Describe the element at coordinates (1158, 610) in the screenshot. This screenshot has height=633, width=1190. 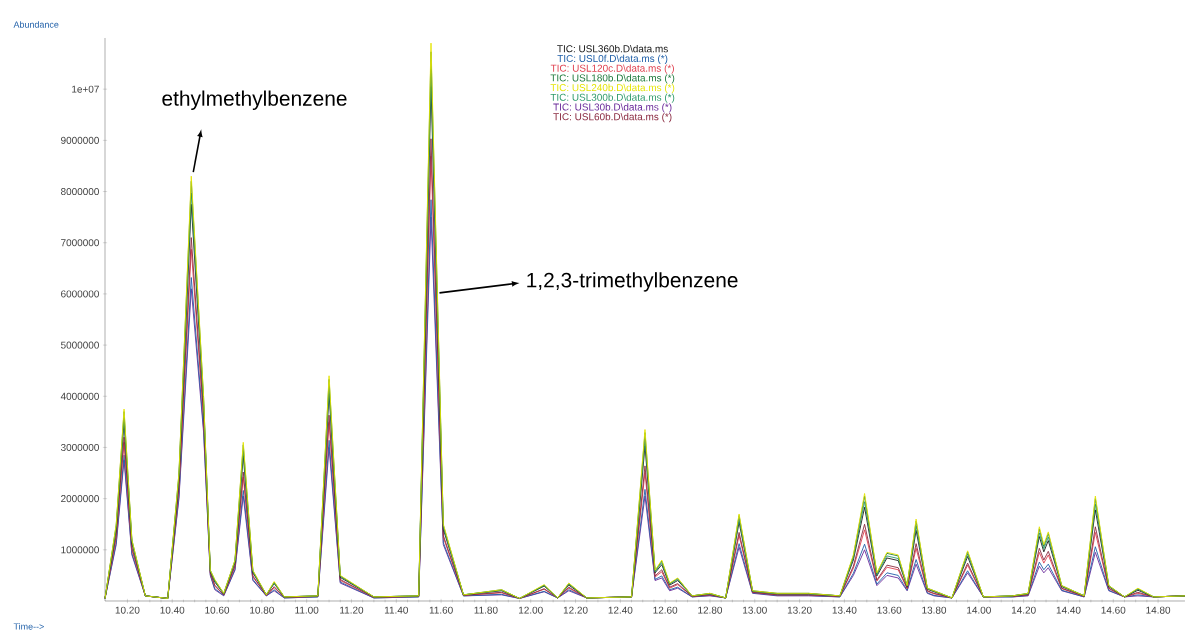
I see `x-tick-label: 14.80` at that location.